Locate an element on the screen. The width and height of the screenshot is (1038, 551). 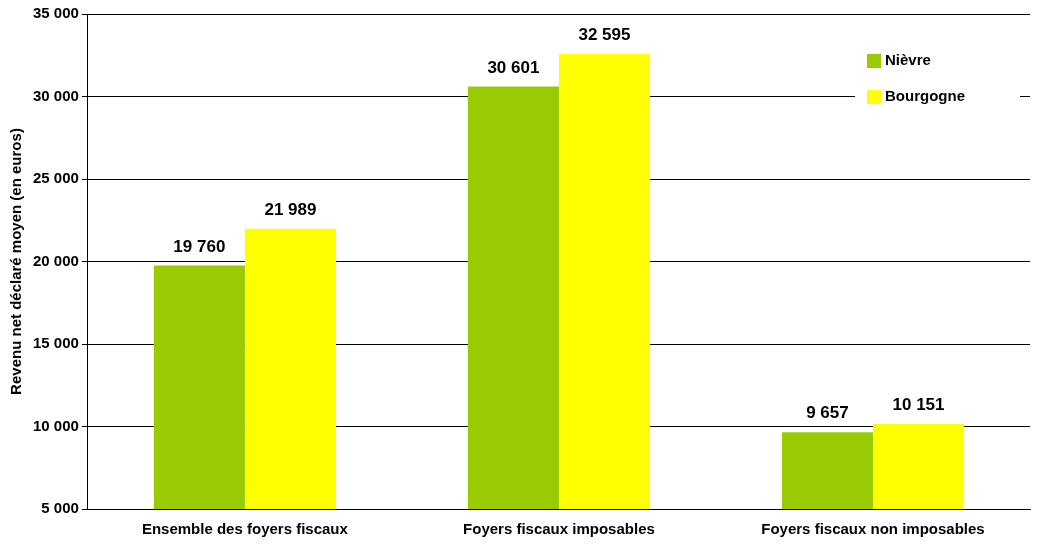
y-axis-title: Revenu net déclaré moyen (en euros) is located at coordinates (16, 261).